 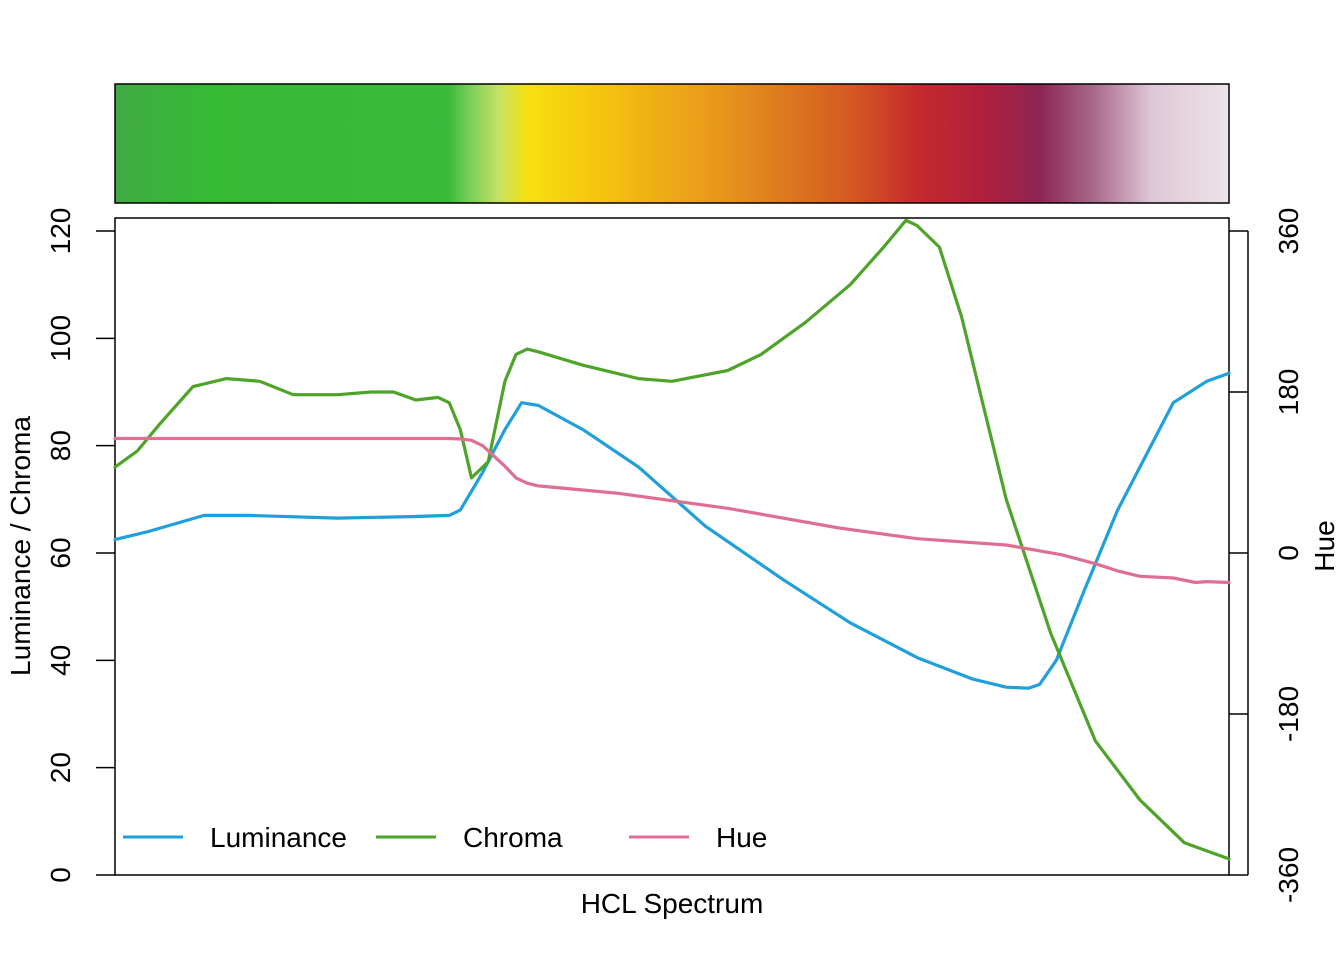 What do you see at coordinates (1288, 231) in the screenshot?
I see `right-tick-label: 360` at bounding box center [1288, 231].